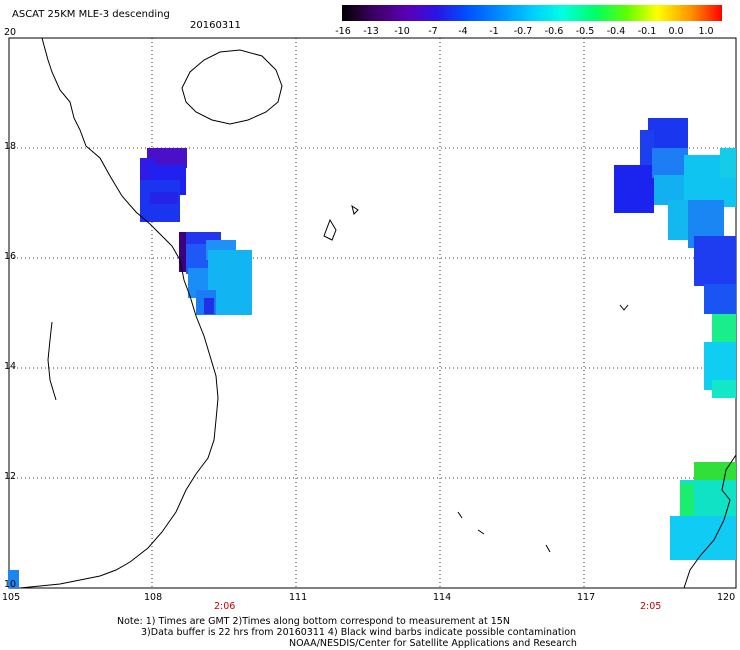 Image resolution: width=740 pixels, height=650 pixels. What do you see at coordinates (442, 597) in the screenshot?
I see `lon-label: 114` at bounding box center [442, 597].